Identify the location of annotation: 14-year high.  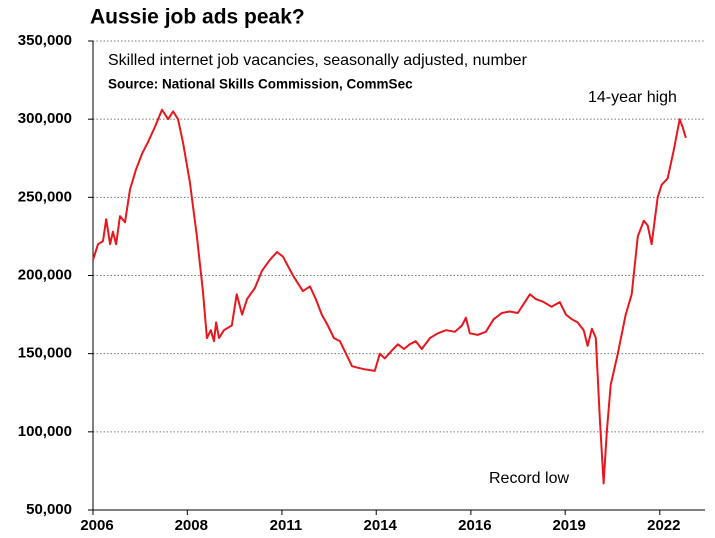
(632, 97).